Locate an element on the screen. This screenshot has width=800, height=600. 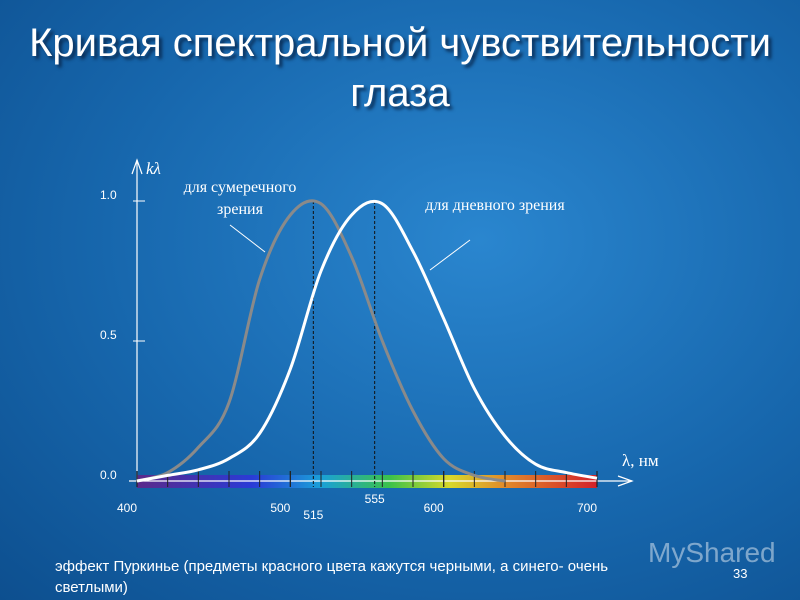
x-tick-label: 600 is located at coordinates (434, 508).